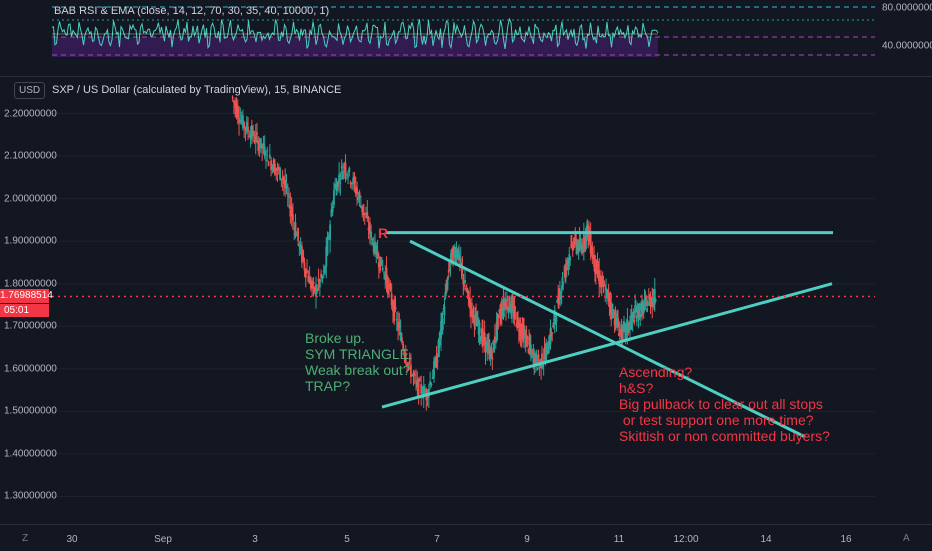  What do you see at coordinates (26, 296) in the screenshot?
I see `current-price-tag: 1.76988514` at bounding box center [26, 296].